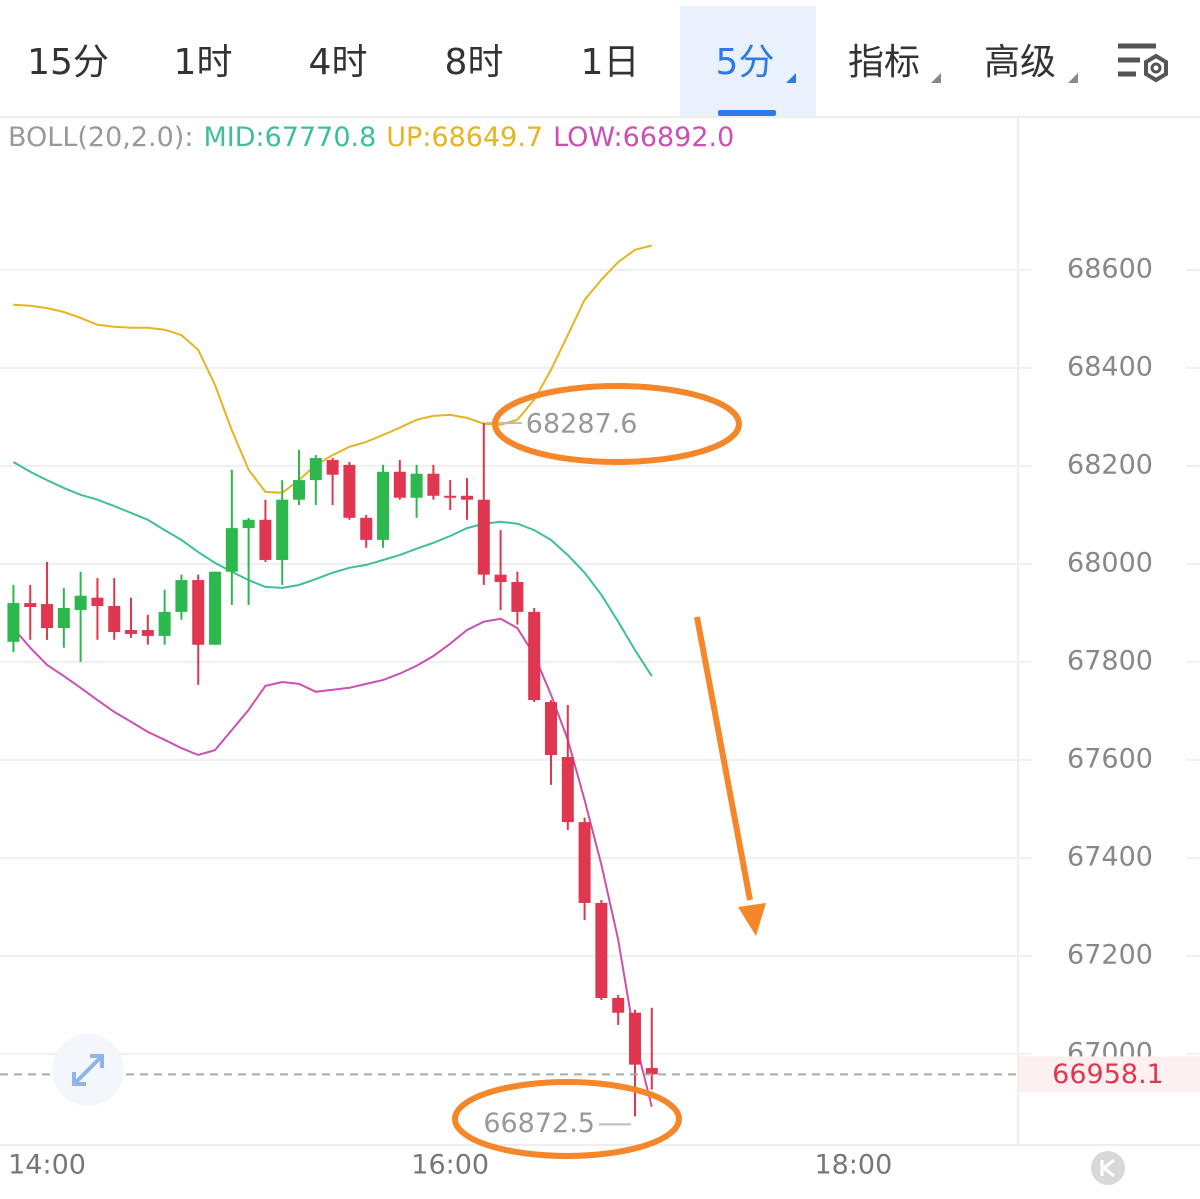 The width and height of the screenshot is (1200, 1199). What do you see at coordinates (487, 137) in the screenshot?
I see `legend-value: 68649.7` at bounding box center [487, 137].